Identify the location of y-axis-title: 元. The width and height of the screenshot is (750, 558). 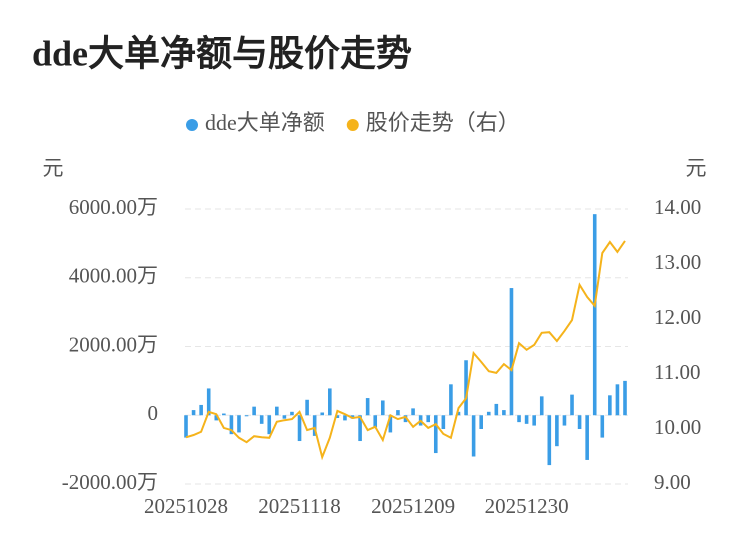
(53, 168).